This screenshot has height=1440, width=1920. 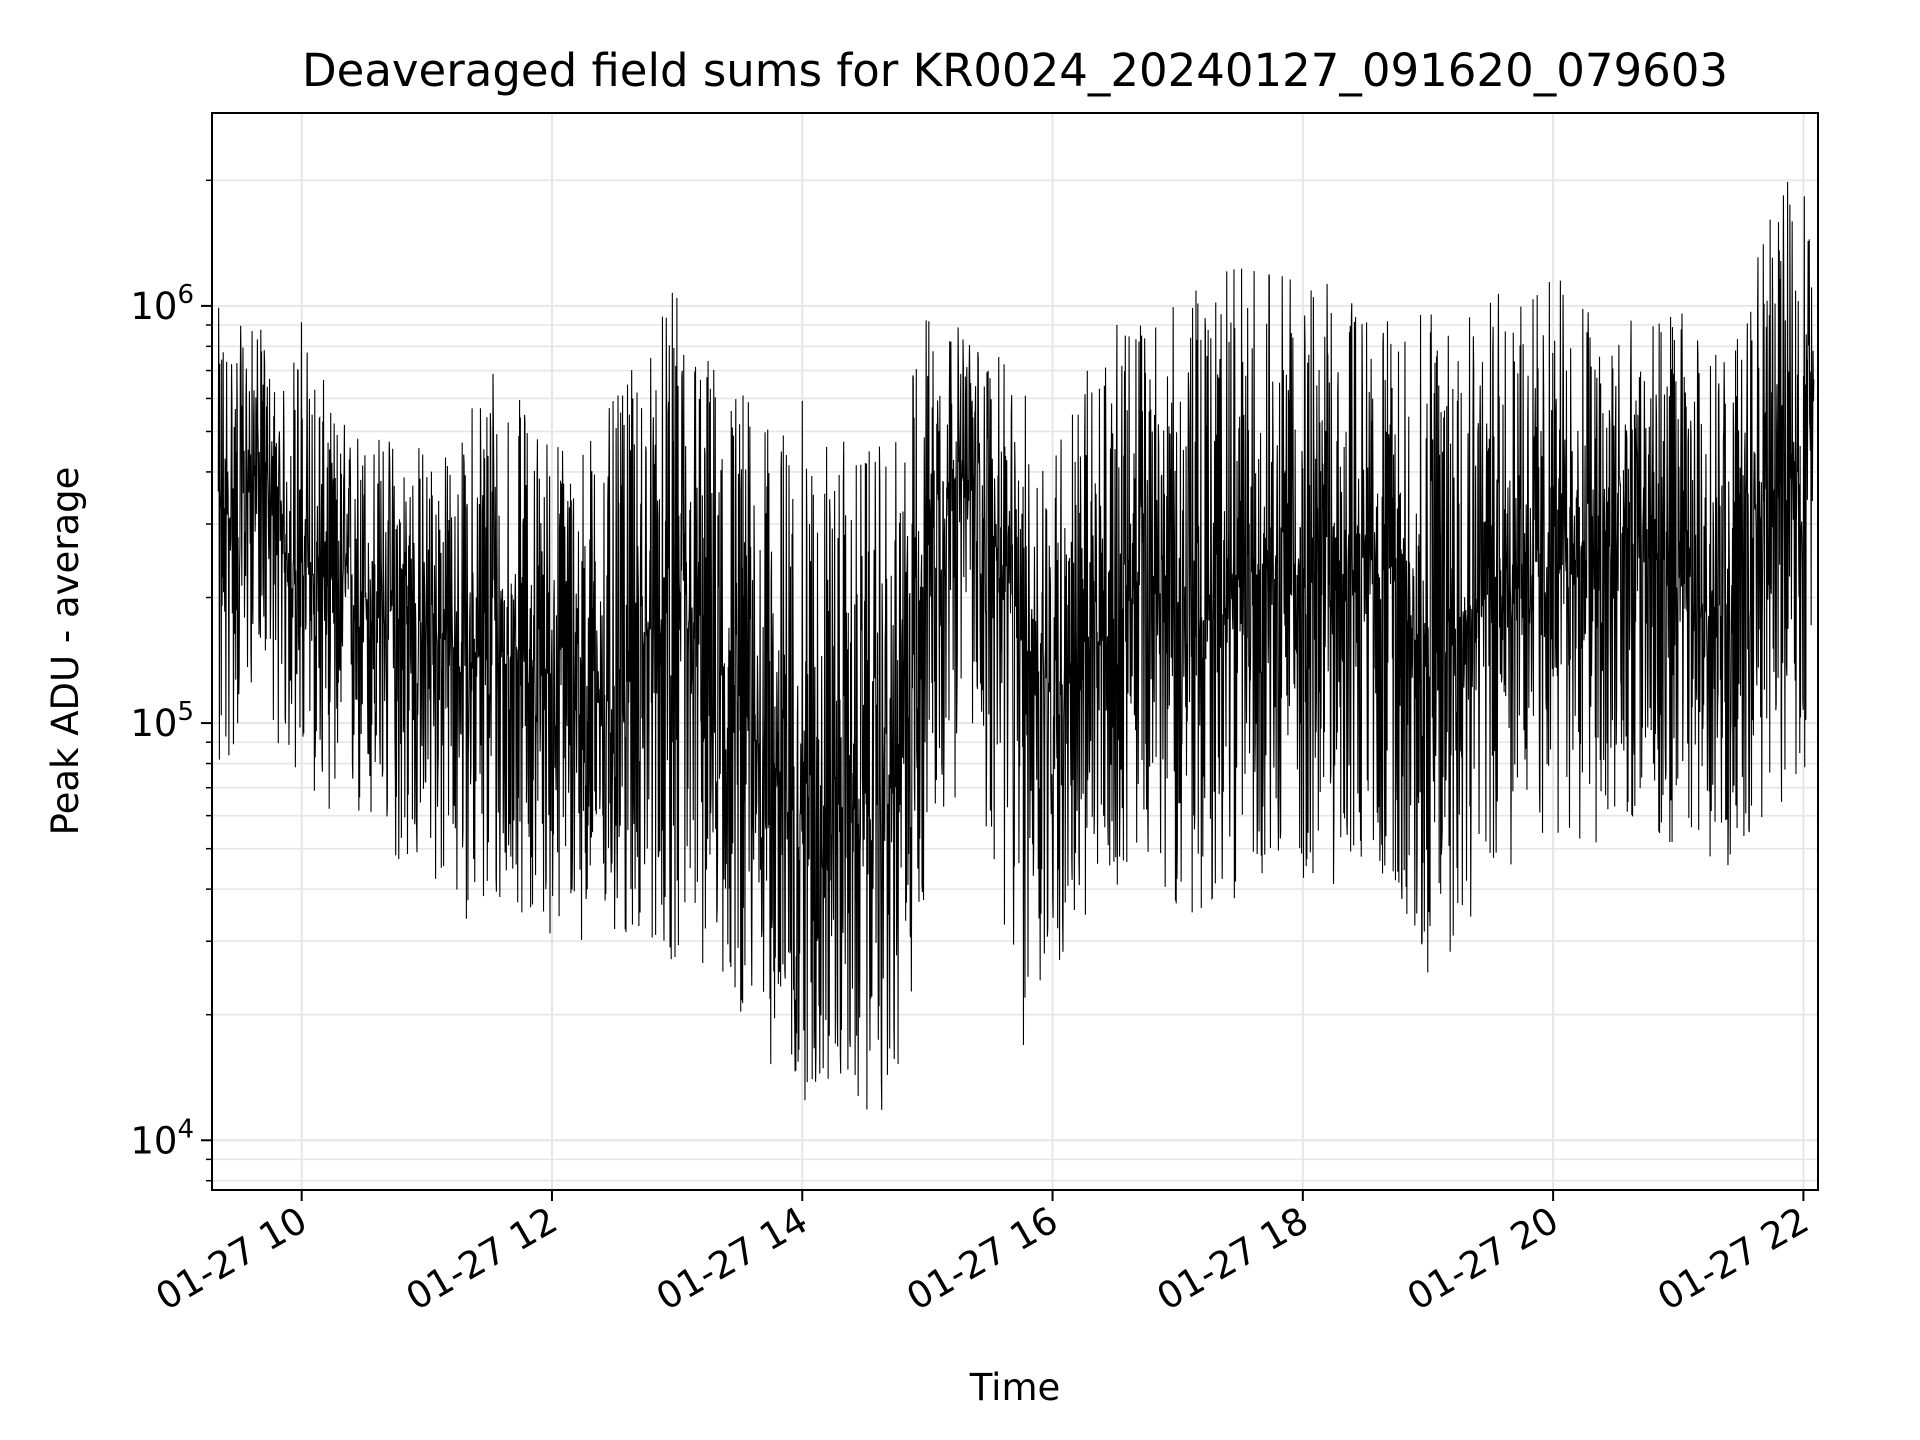 What do you see at coordinates (162, 304) in the screenshot?
I see `y-tick-label: 106` at bounding box center [162, 304].